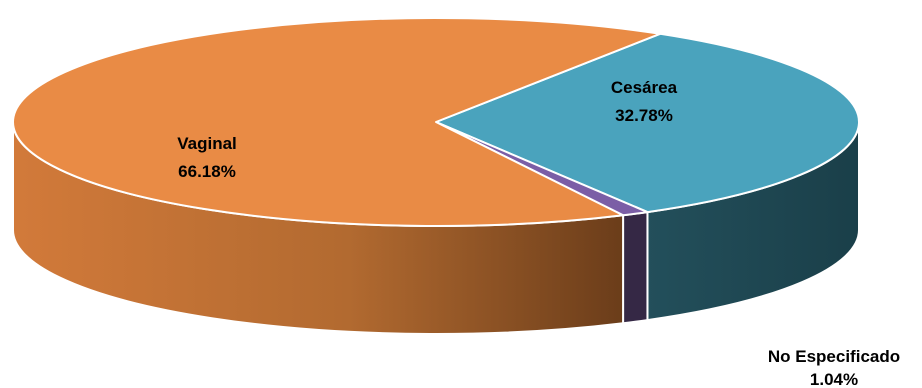 The image size is (922, 388). Describe the element at coordinates (834, 356) in the screenshot. I see `slice-label-noespecificado-name: No Especificado` at that location.